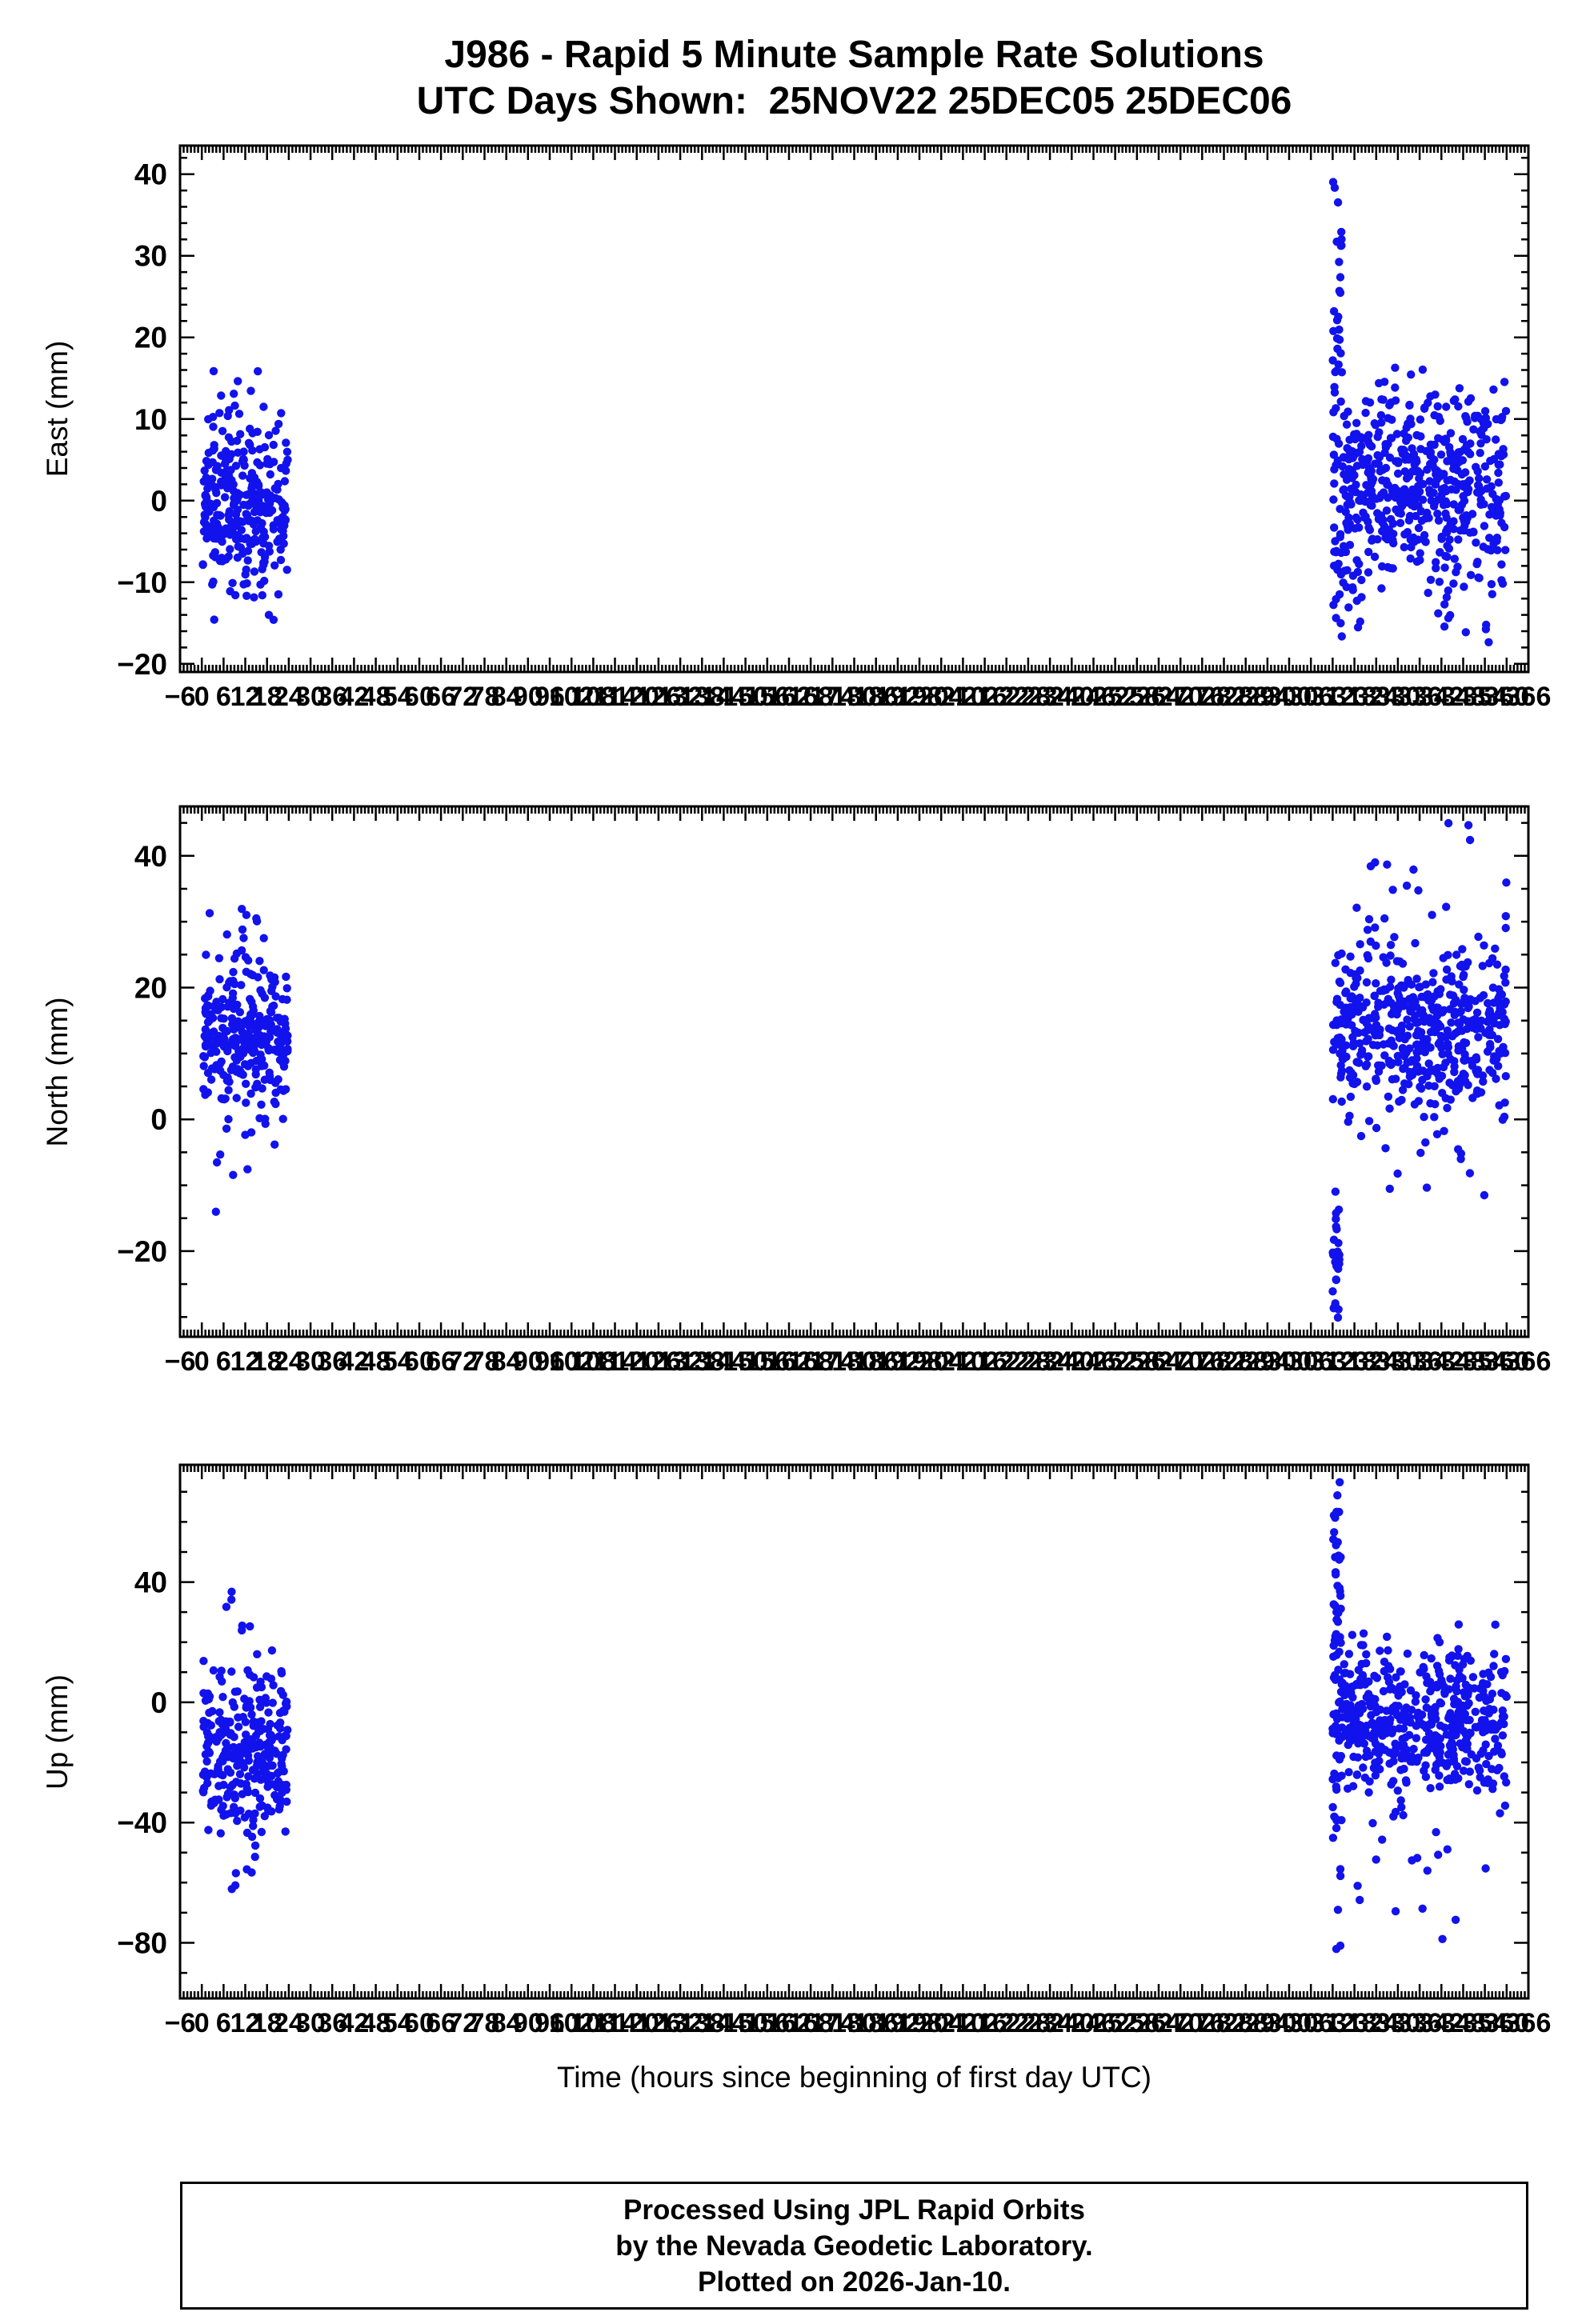 The image size is (1578, 2324). Describe the element at coordinates (1442, 697) in the screenshot. I see `east-xtick-label: 342` at that location.